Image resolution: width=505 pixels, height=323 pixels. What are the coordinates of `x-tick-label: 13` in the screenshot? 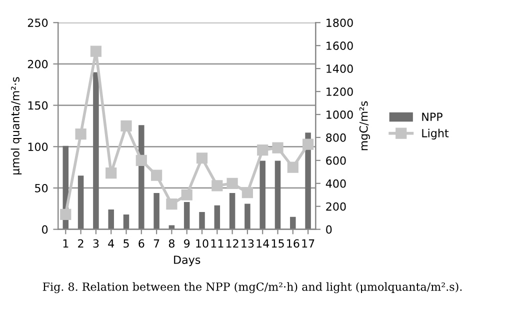 It's located at (248, 243).